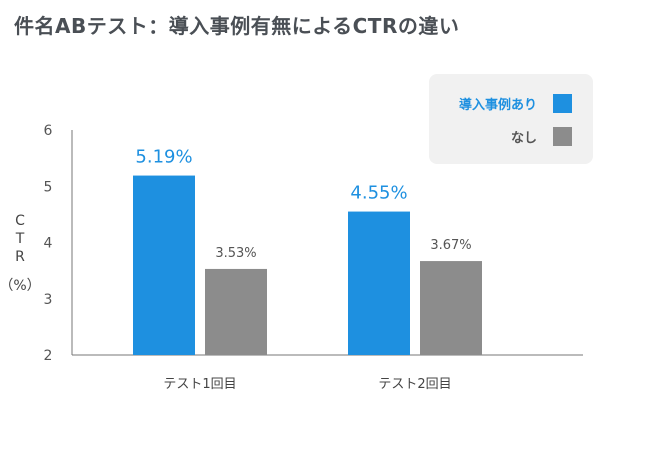 This screenshot has height=450, width=650. What do you see at coordinates (199, 384) in the screenshot?
I see `x-tick-label-1: テスト1回目` at bounding box center [199, 384].